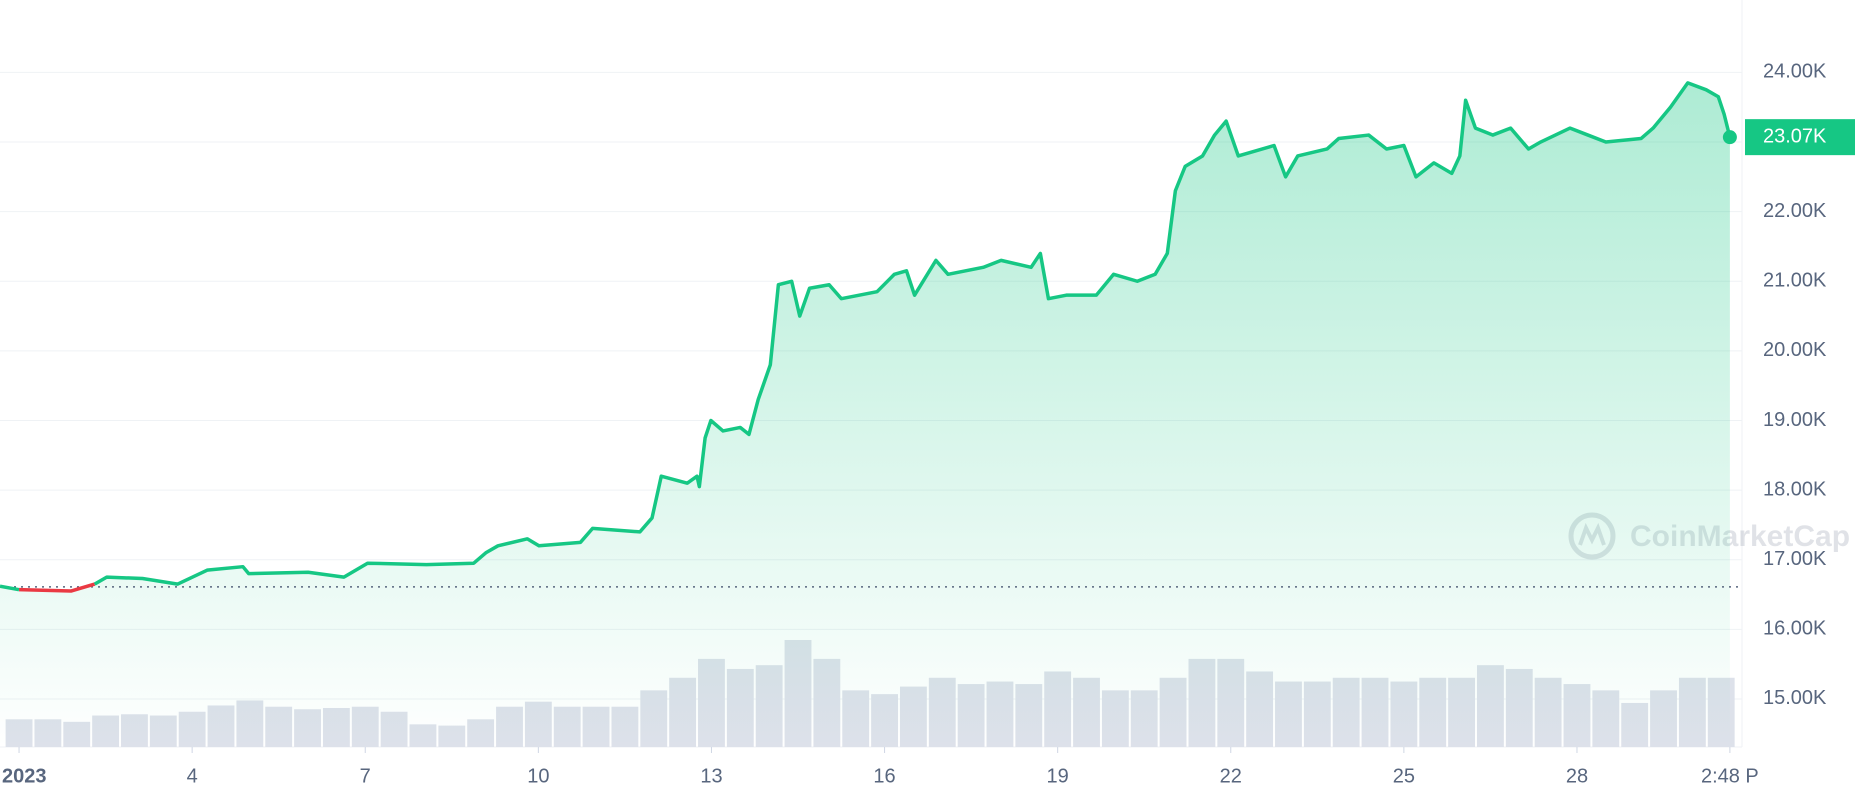  I want to click on y-tick-label: 19.00K, so click(1795, 420).